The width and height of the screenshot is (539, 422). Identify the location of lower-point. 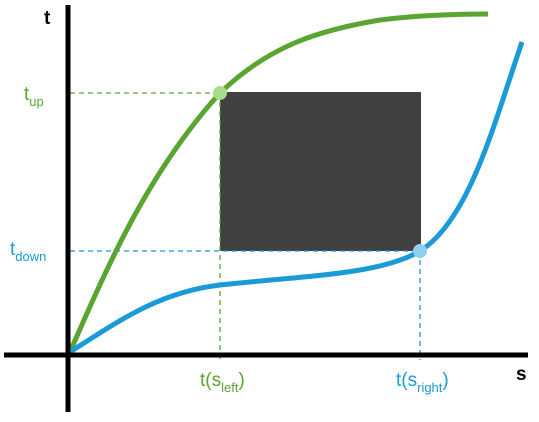
(420, 251).